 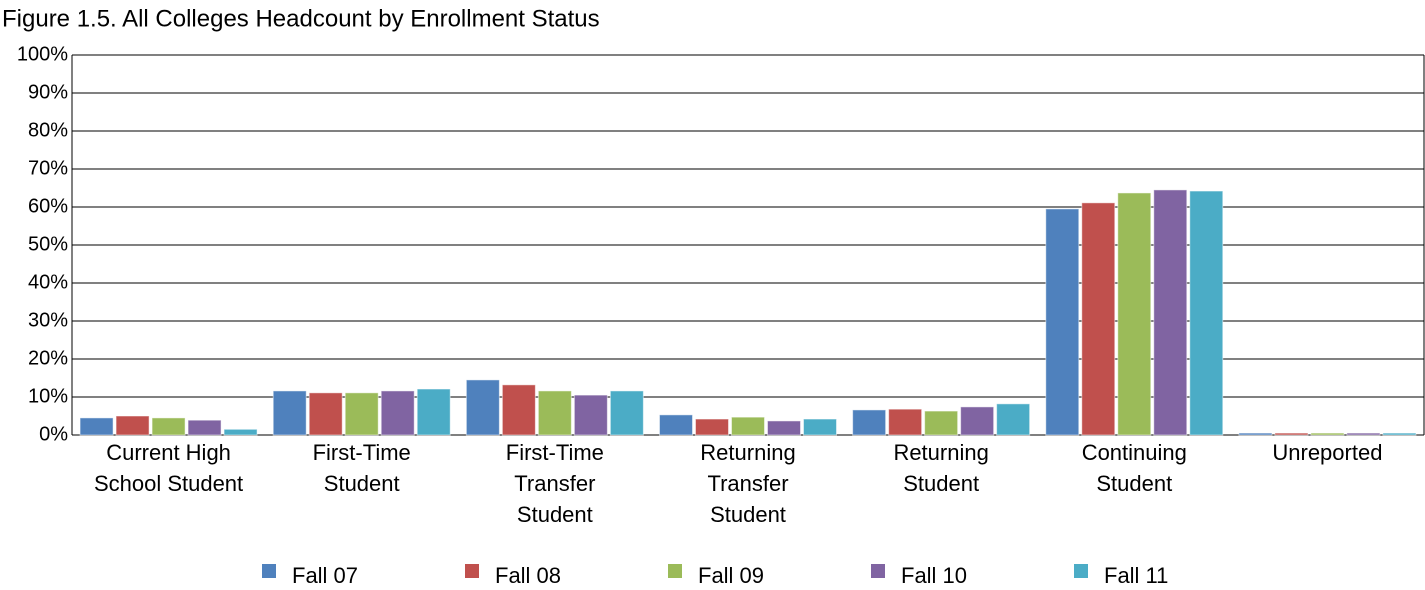 I want to click on y-tick-label: 20%, so click(x=48, y=358).